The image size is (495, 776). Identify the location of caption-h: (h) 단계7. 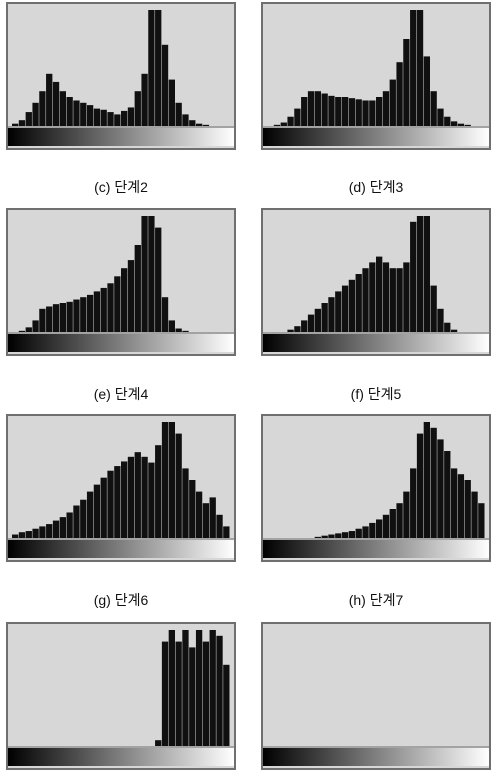
(376, 600).